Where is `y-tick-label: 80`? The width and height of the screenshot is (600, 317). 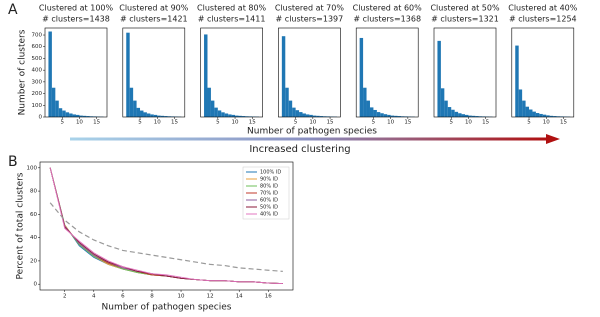
y-tick-label: 80 is located at coordinates (33, 192).